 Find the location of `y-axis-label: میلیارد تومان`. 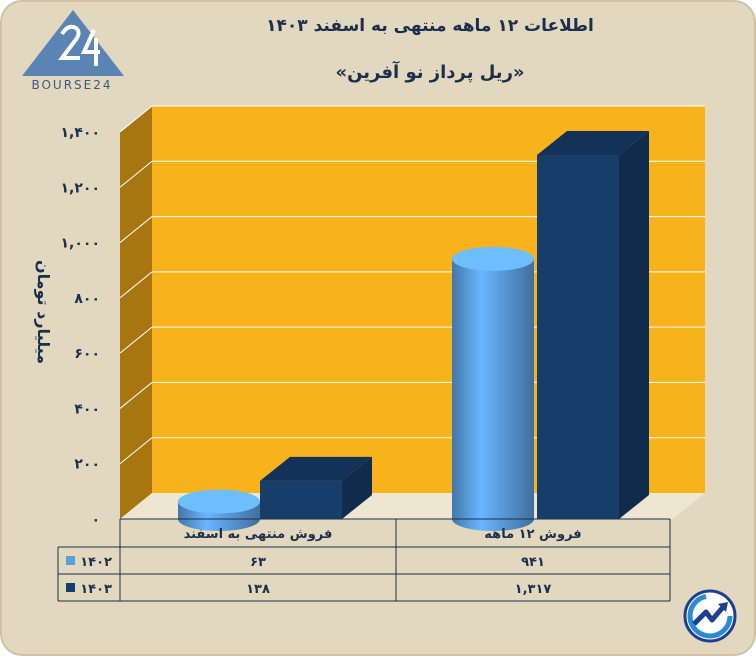

y-axis-label: میلیارد تومان is located at coordinates (43, 312).